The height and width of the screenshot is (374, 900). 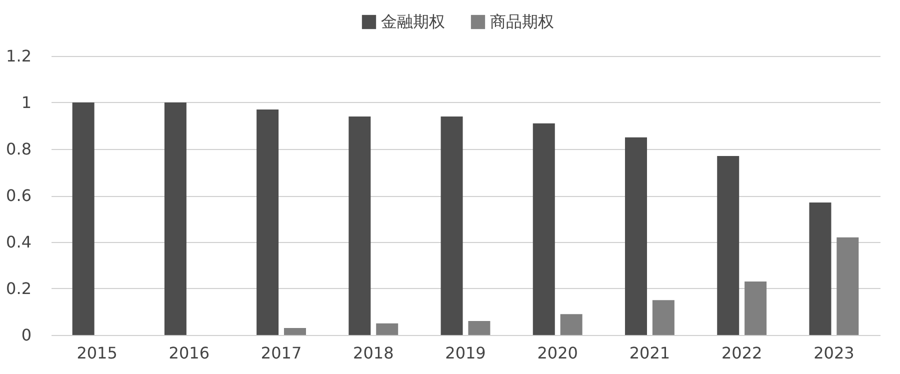 What do you see at coordinates (189, 353) in the screenshot?
I see `x-tick-label: 2016` at bounding box center [189, 353].